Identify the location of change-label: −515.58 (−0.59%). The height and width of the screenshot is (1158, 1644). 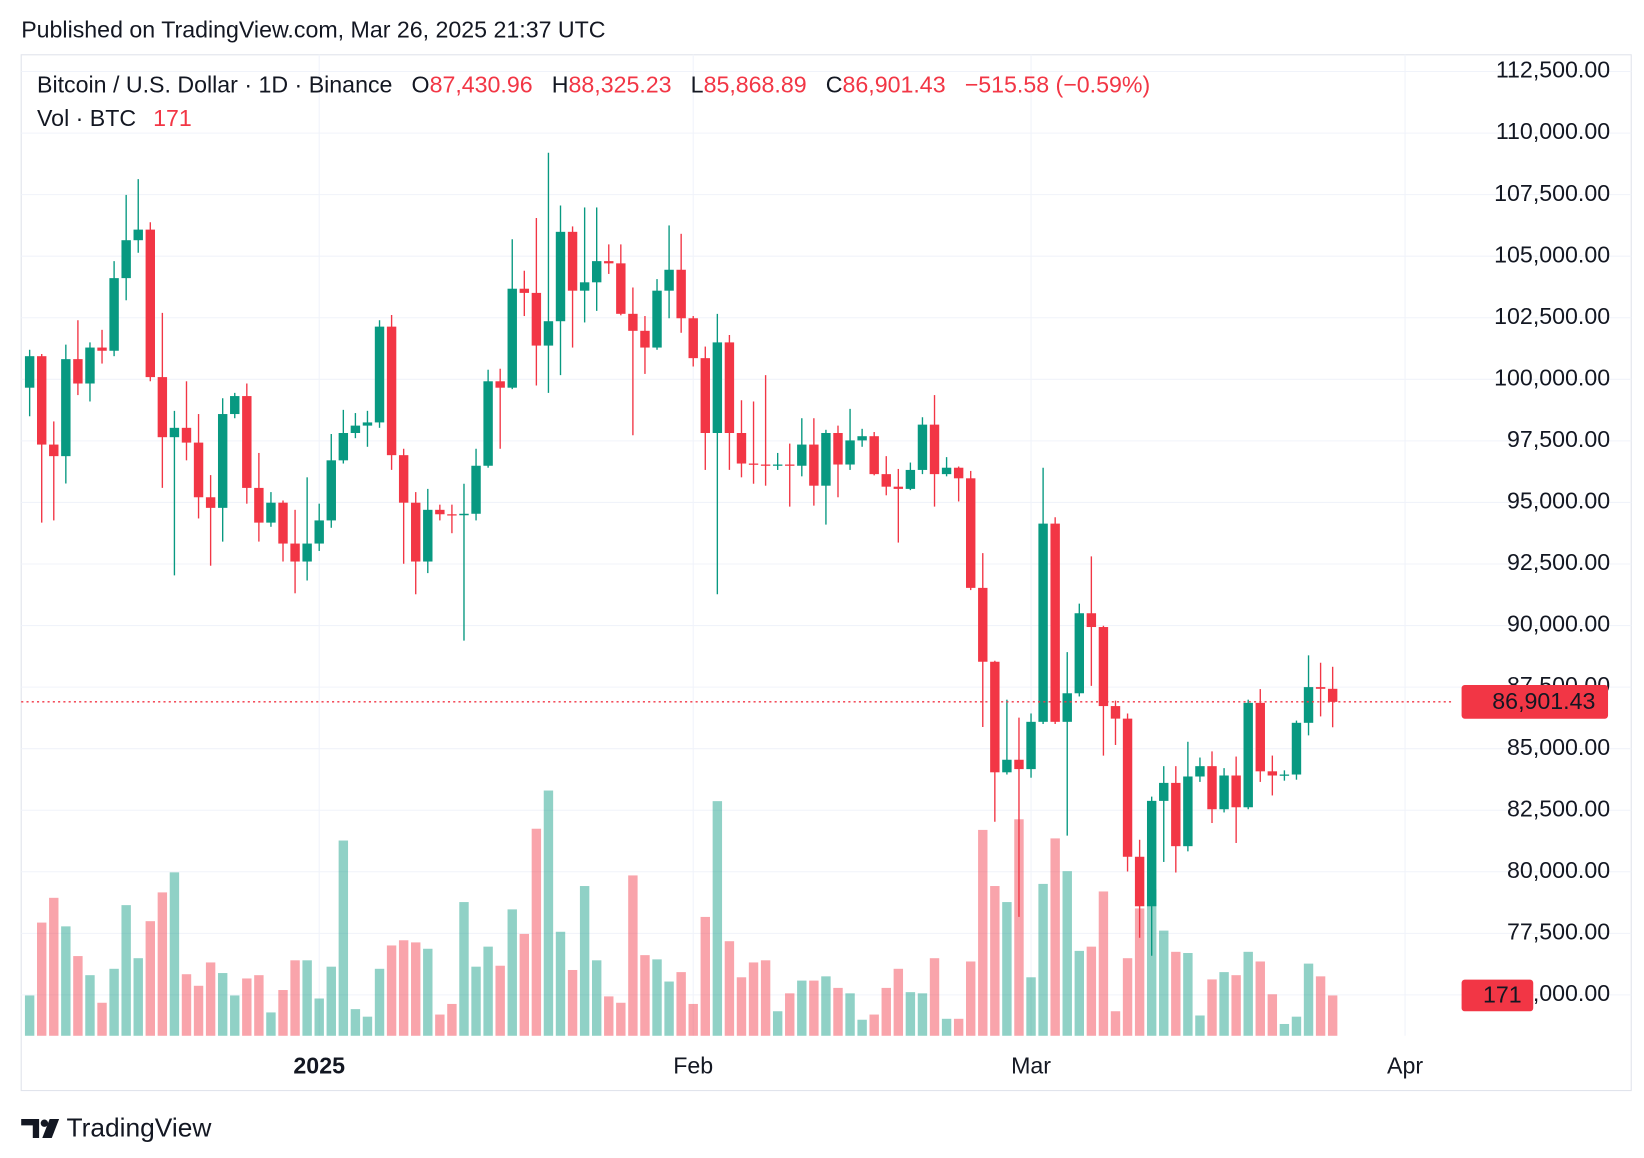
(1058, 85).